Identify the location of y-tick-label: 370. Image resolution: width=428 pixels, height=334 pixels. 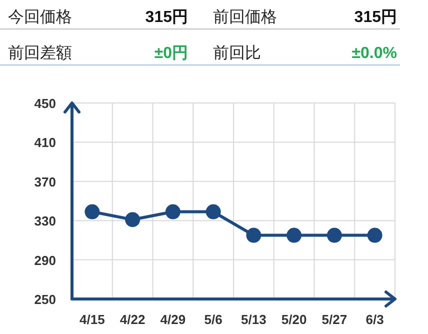
(45, 182).